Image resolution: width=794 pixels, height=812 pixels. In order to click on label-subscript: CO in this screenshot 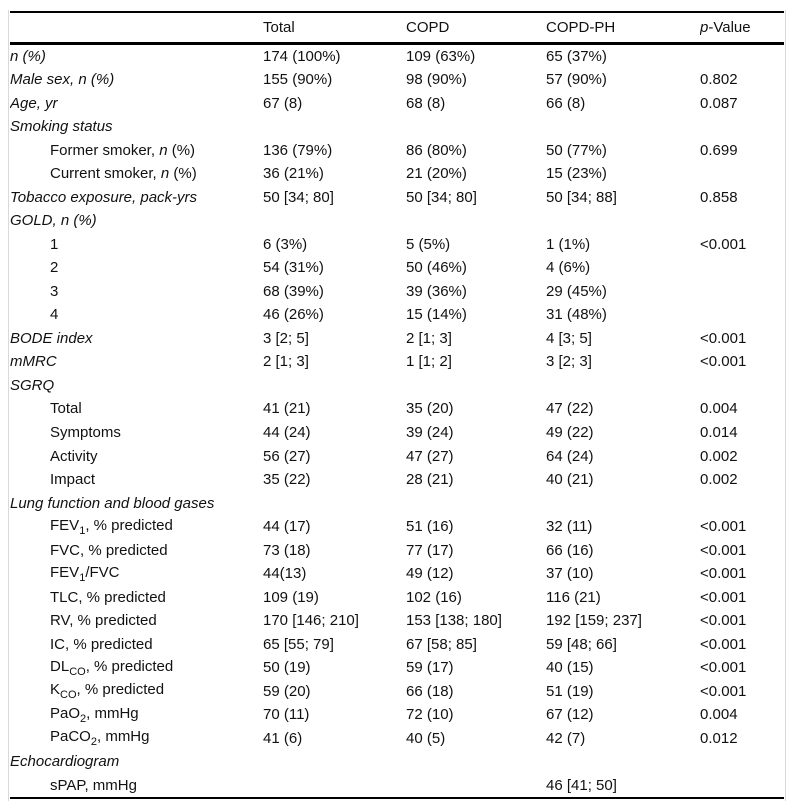, I will do `click(77, 671)`.